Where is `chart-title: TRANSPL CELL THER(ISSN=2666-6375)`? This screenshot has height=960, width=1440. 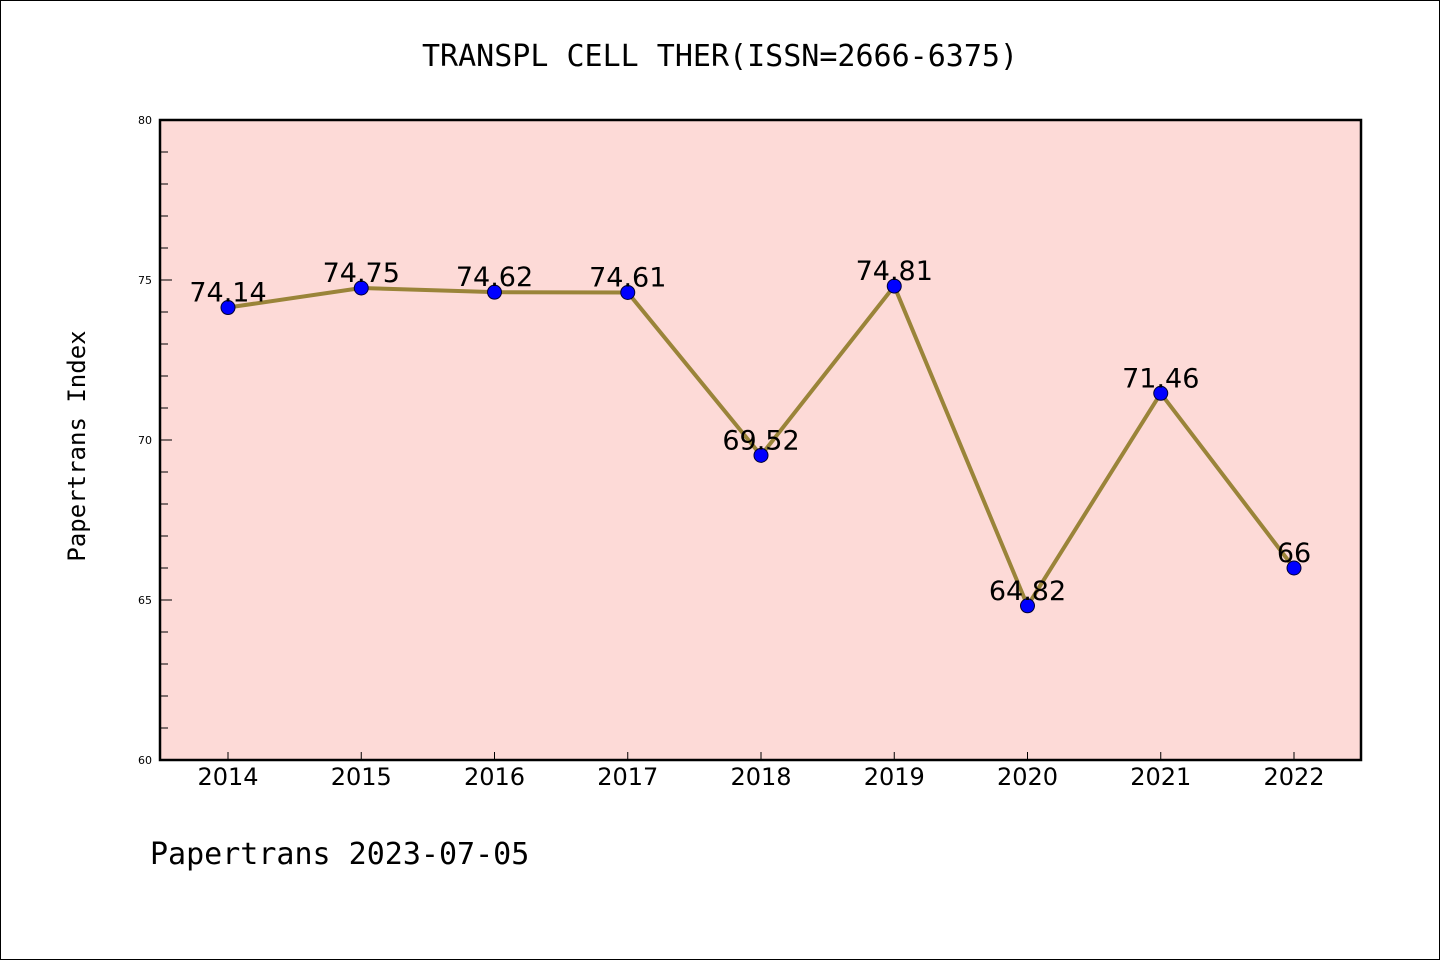 chart-title: TRANSPL CELL THER(ISSN=2666-6375) is located at coordinates (720, 56).